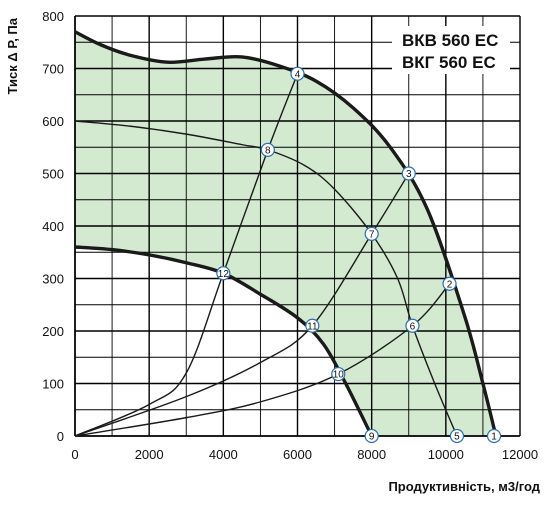  What do you see at coordinates (450, 40) in the screenshot?
I see `model-label-1: ВКВ 560 ЕС` at bounding box center [450, 40].